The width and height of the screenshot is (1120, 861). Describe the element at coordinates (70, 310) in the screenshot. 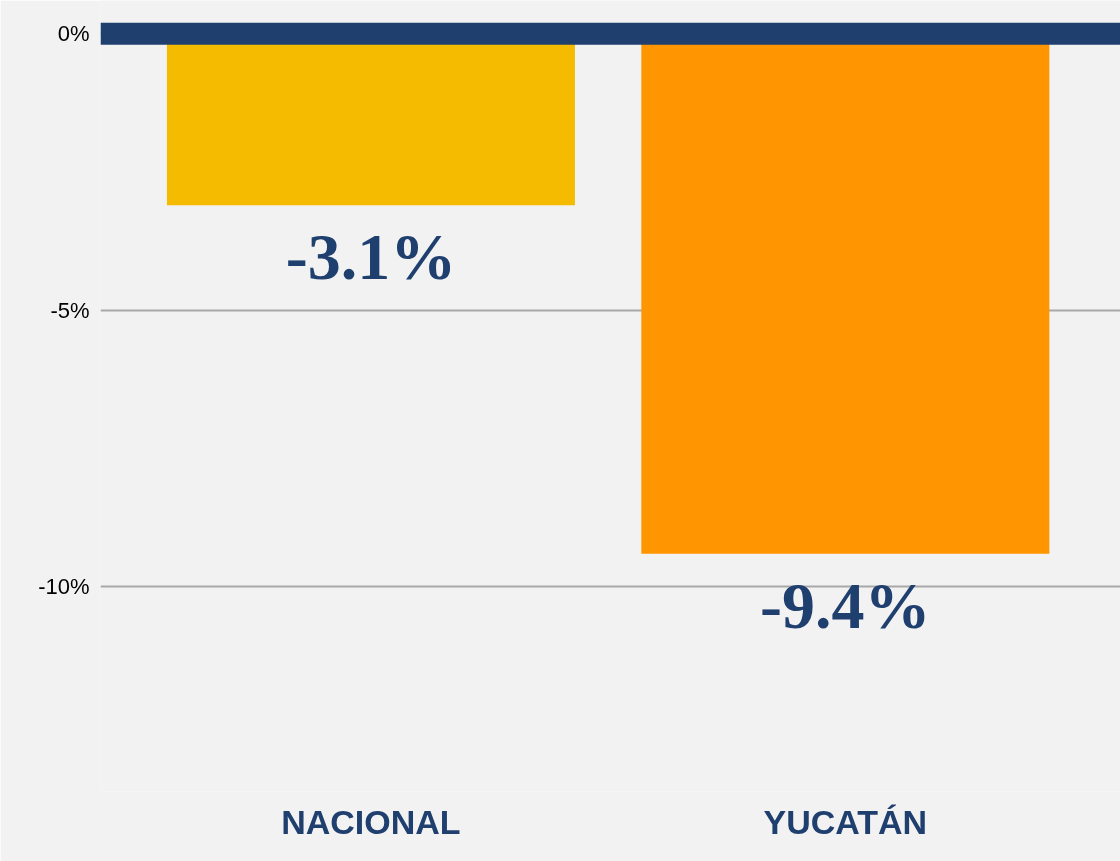

I see `y-tick-label: -5%` at that location.